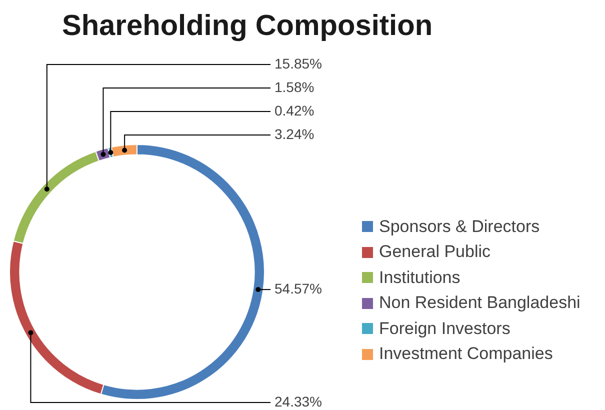  Describe the element at coordinates (419, 278) in the screenshot. I see `legend-label: Institutions` at that location.